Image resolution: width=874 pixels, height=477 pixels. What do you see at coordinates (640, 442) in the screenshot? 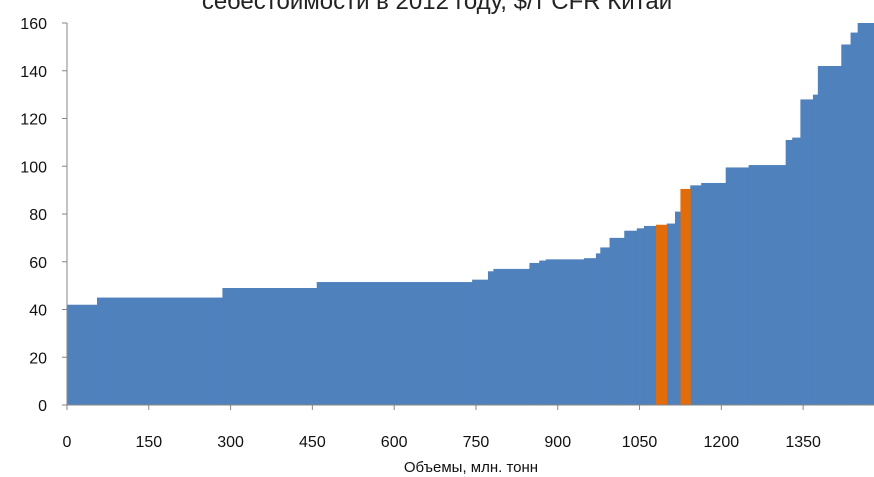
I see `x-tick-label: 1050` at bounding box center [640, 442].